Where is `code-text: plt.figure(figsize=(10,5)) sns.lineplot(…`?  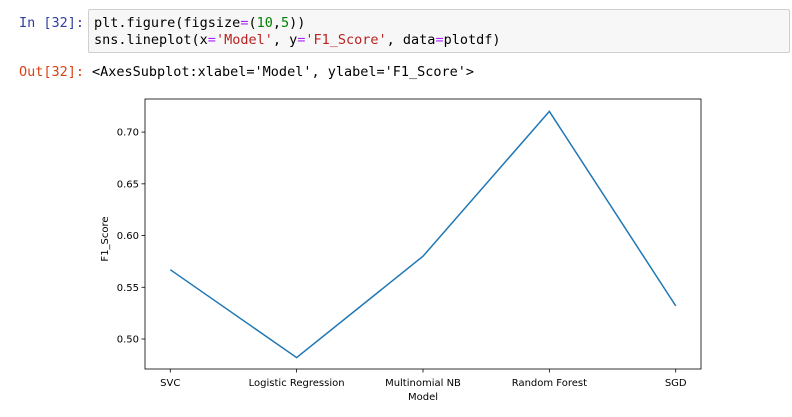
code-text: plt.figure(figsize=(10,5)) sns.lineplot(… is located at coordinates (297, 32).